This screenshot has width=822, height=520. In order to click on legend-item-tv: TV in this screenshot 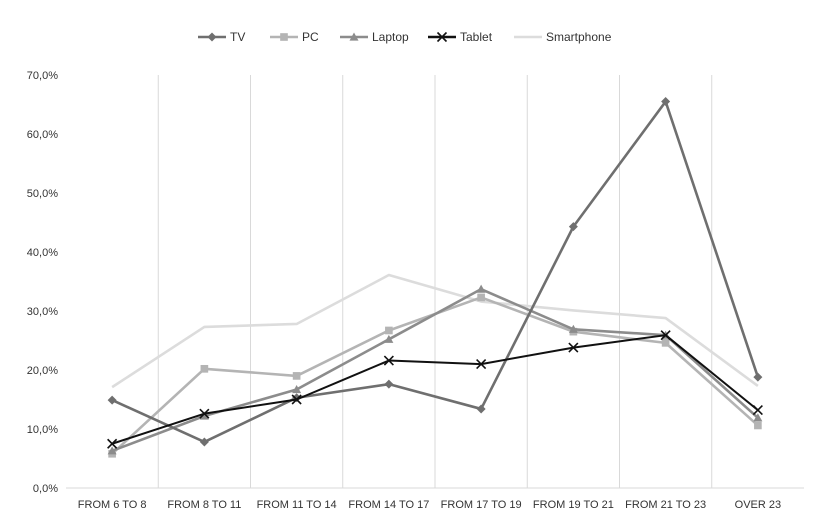, I will do `click(221, 37)`.